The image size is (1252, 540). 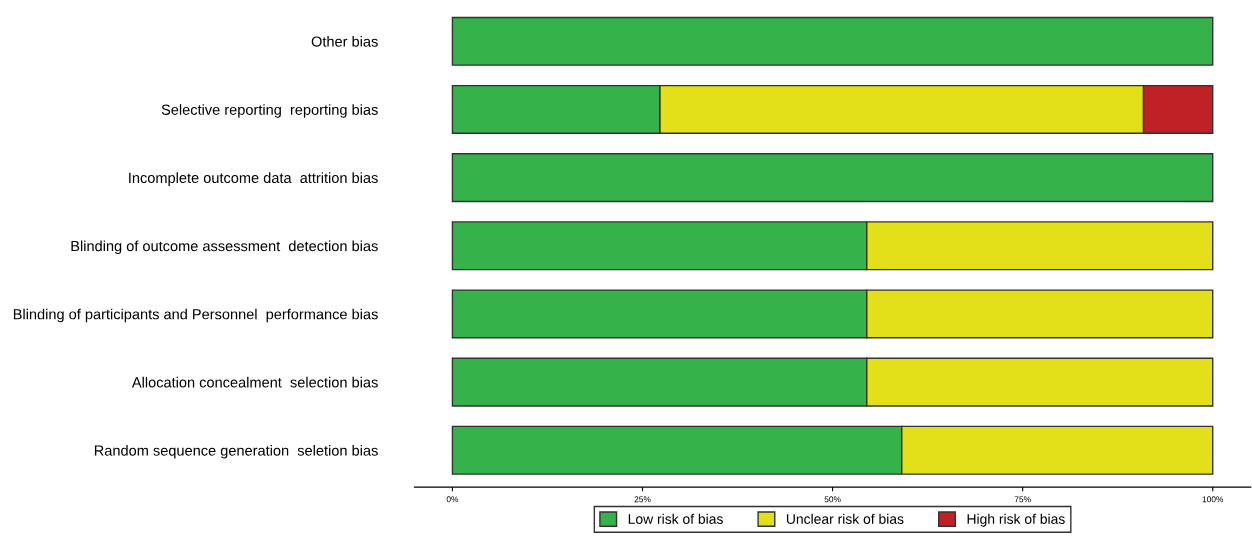 What do you see at coordinates (1022, 499) in the screenshot?
I see `x-tick-label: 75%` at bounding box center [1022, 499].